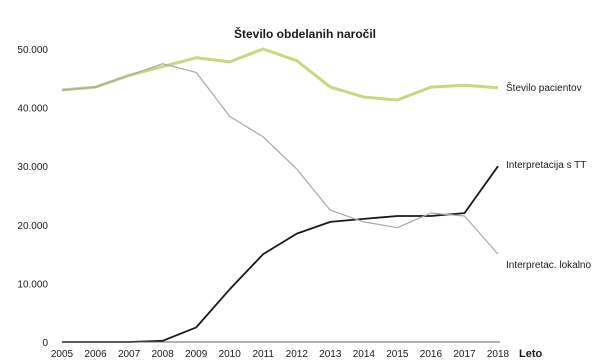 The height and width of the screenshot is (360, 607). What do you see at coordinates (32, 284) in the screenshot?
I see `y-tick-label: 10.000` at bounding box center [32, 284].